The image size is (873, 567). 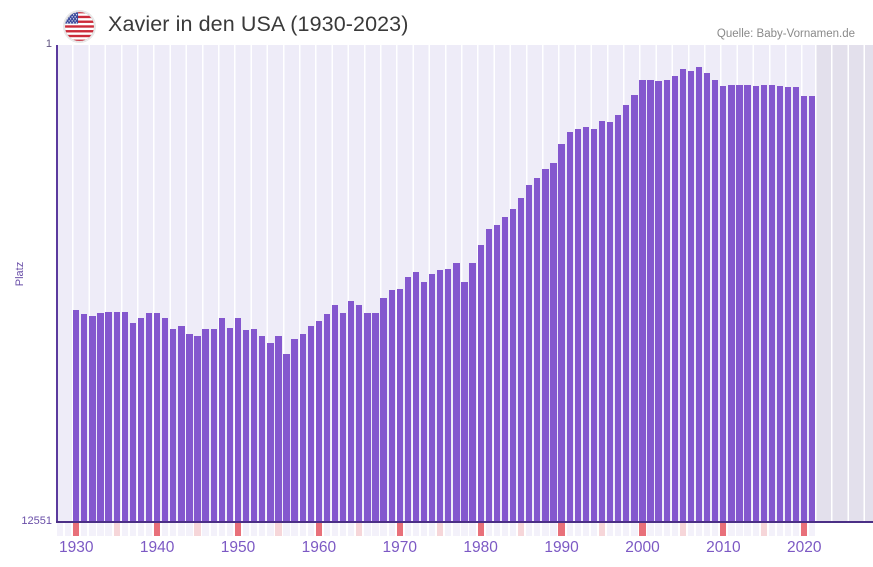 What do you see at coordinates (238, 547) in the screenshot?
I see `x-axis-tick-label: 1950` at bounding box center [238, 547].